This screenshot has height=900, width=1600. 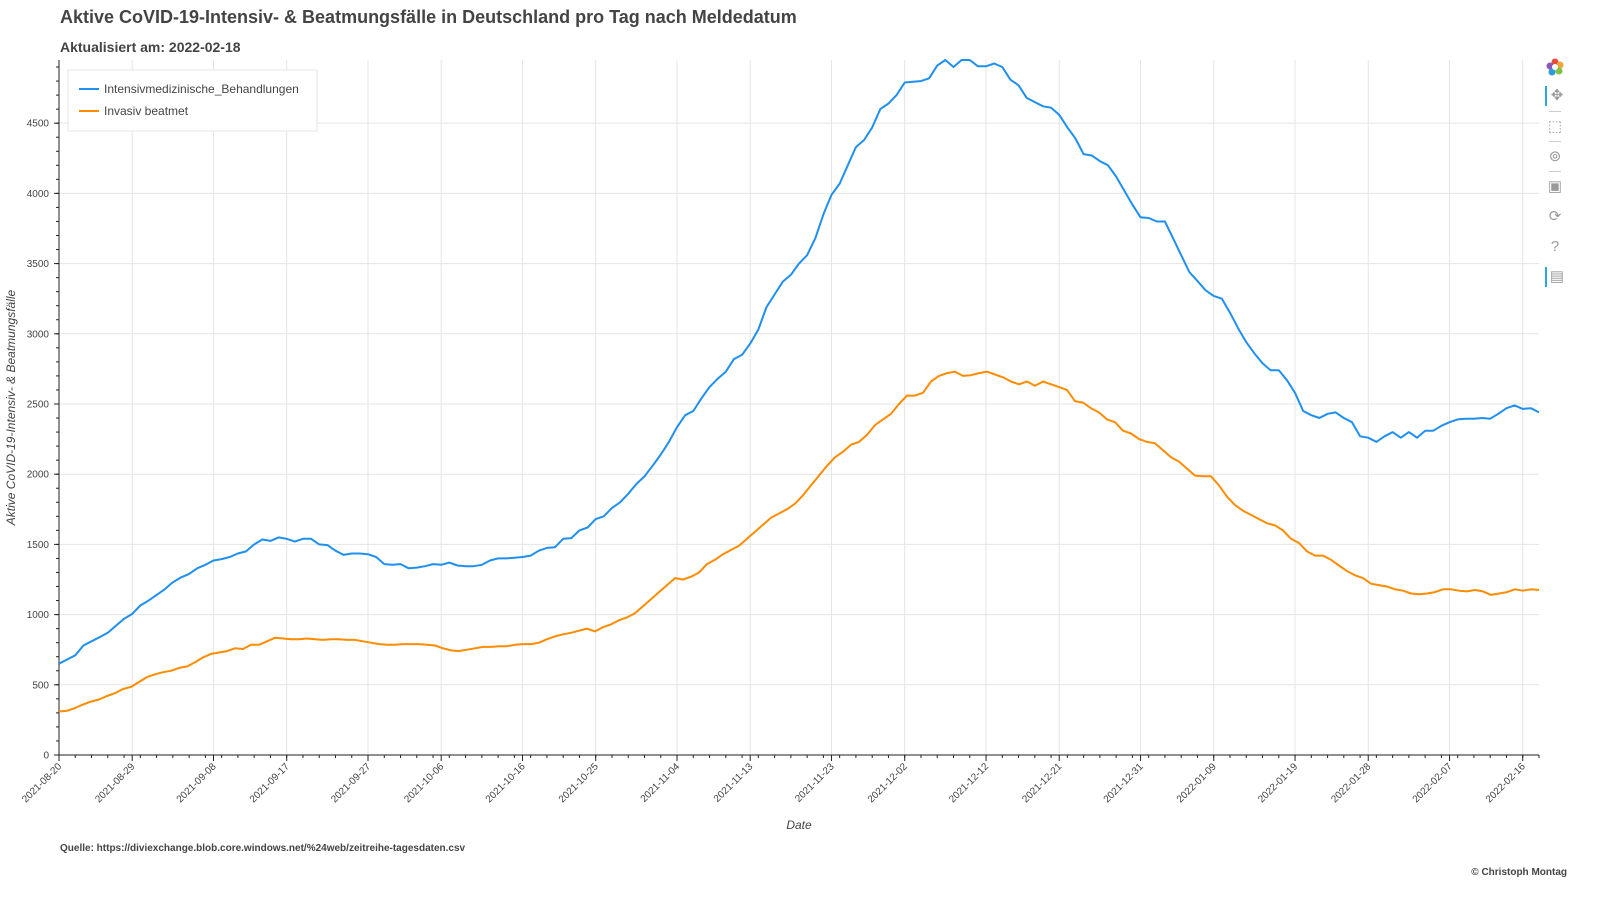 What do you see at coordinates (38, 124) in the screenshot?
I see `y-tick-label: 4500` at bounding box center [38, 124].